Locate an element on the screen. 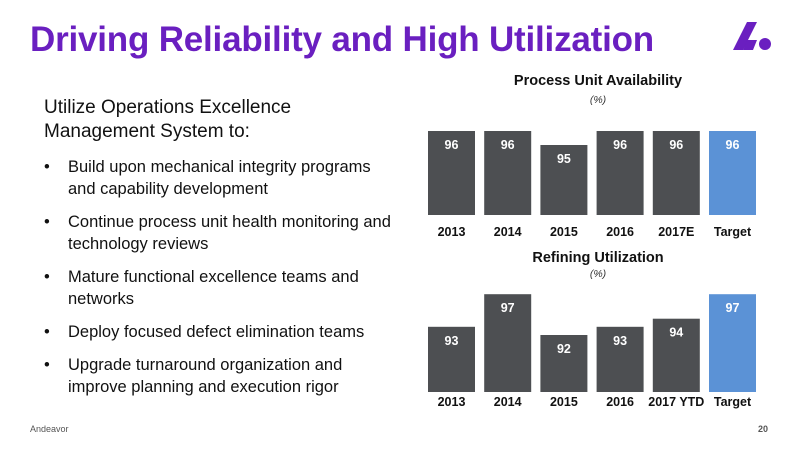  availability-category-label: 2015 is located at coordinates (564, 232).